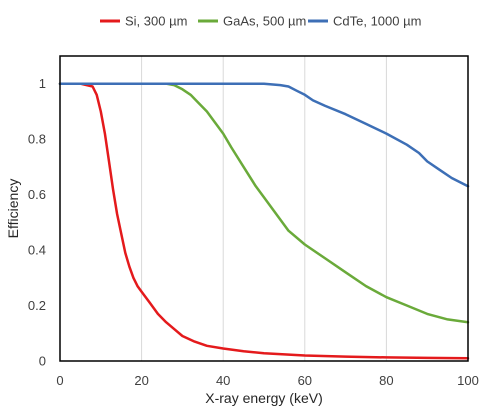 Image resolution: width=491 pixels, height=413 pixels. Describe the element at coordinates (468, 380) in the screenshot. I see `x-tick-label: 100` at that location.